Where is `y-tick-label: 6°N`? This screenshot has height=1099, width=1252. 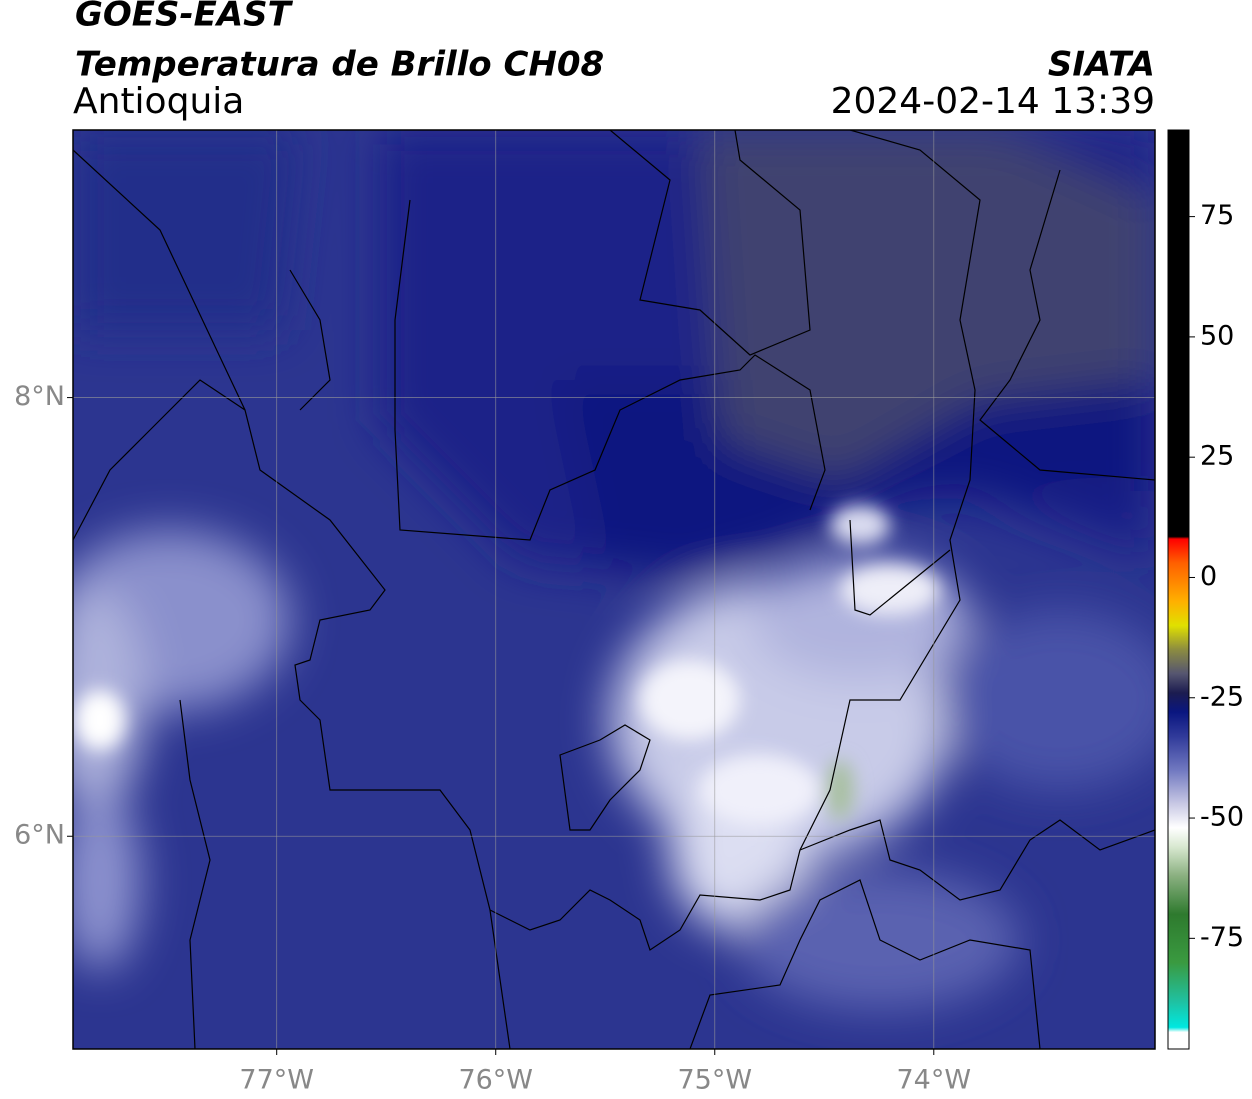
y-tick-label: 6°N is located at coordinates (39, 835).